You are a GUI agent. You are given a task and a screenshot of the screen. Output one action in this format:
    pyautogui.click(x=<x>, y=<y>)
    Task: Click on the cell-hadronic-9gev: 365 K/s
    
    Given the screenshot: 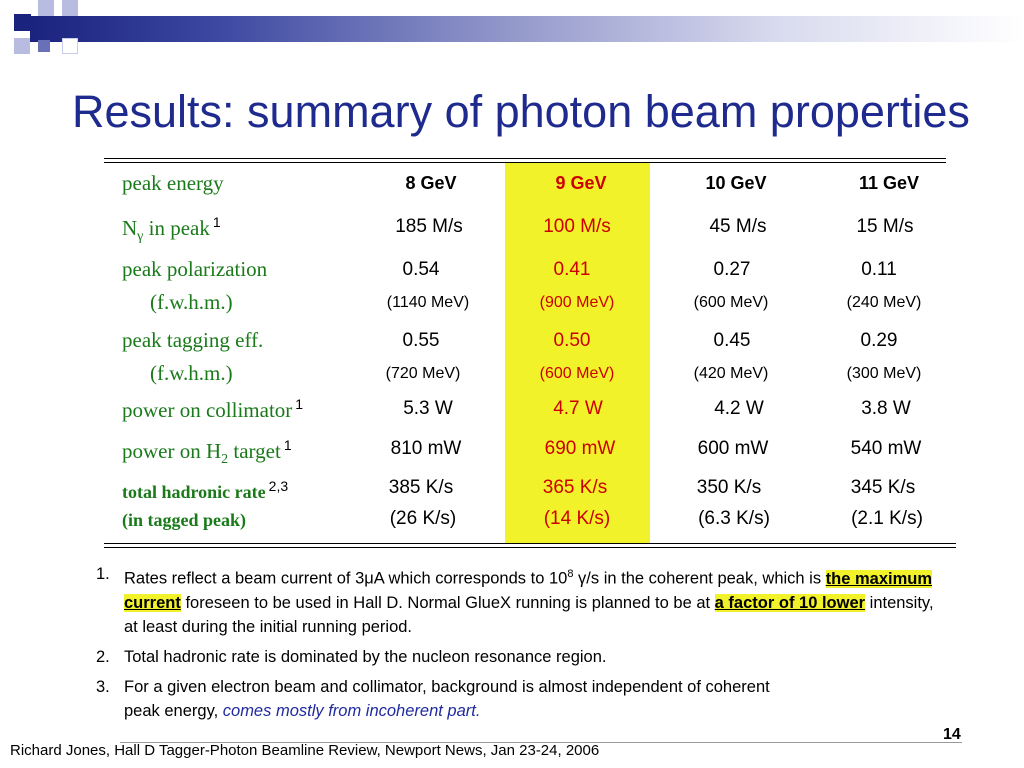 What is the action you would take?
    pyautogui.click(x=575, y=487)
    